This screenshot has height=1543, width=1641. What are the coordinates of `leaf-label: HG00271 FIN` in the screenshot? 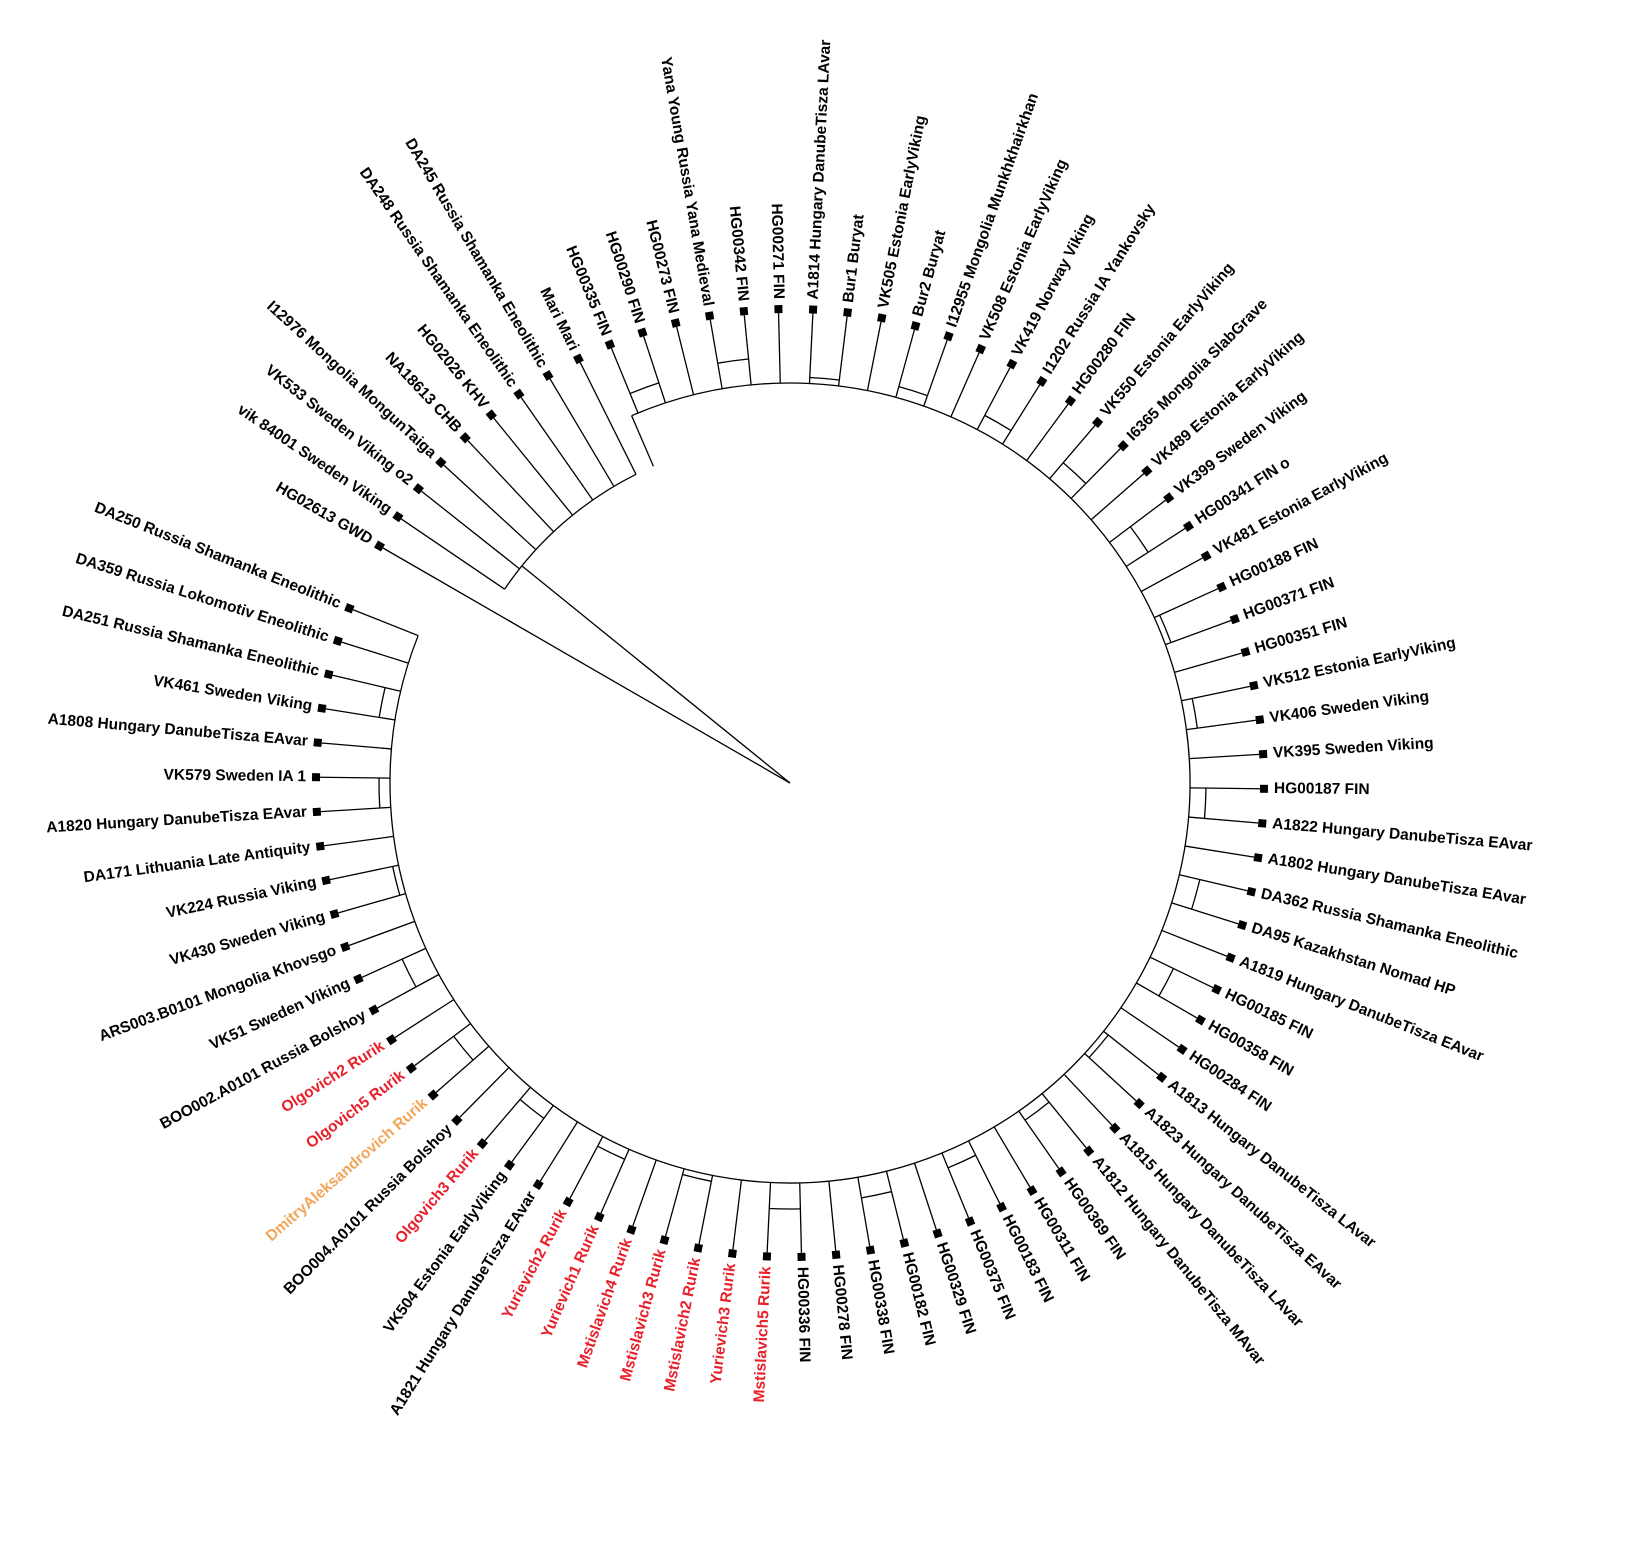 It's located at (777, 251).